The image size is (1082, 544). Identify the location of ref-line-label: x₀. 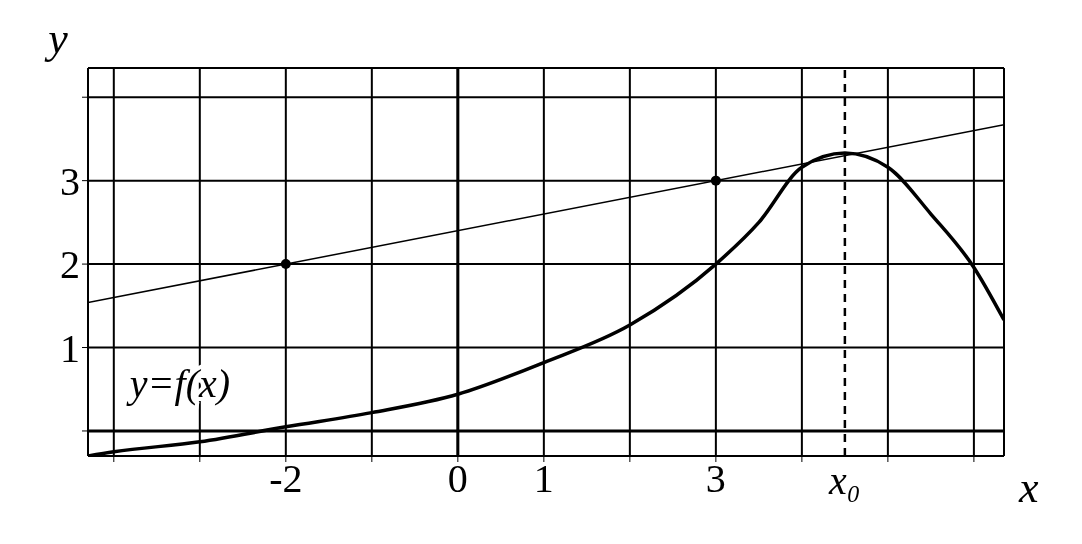
(844, 480).